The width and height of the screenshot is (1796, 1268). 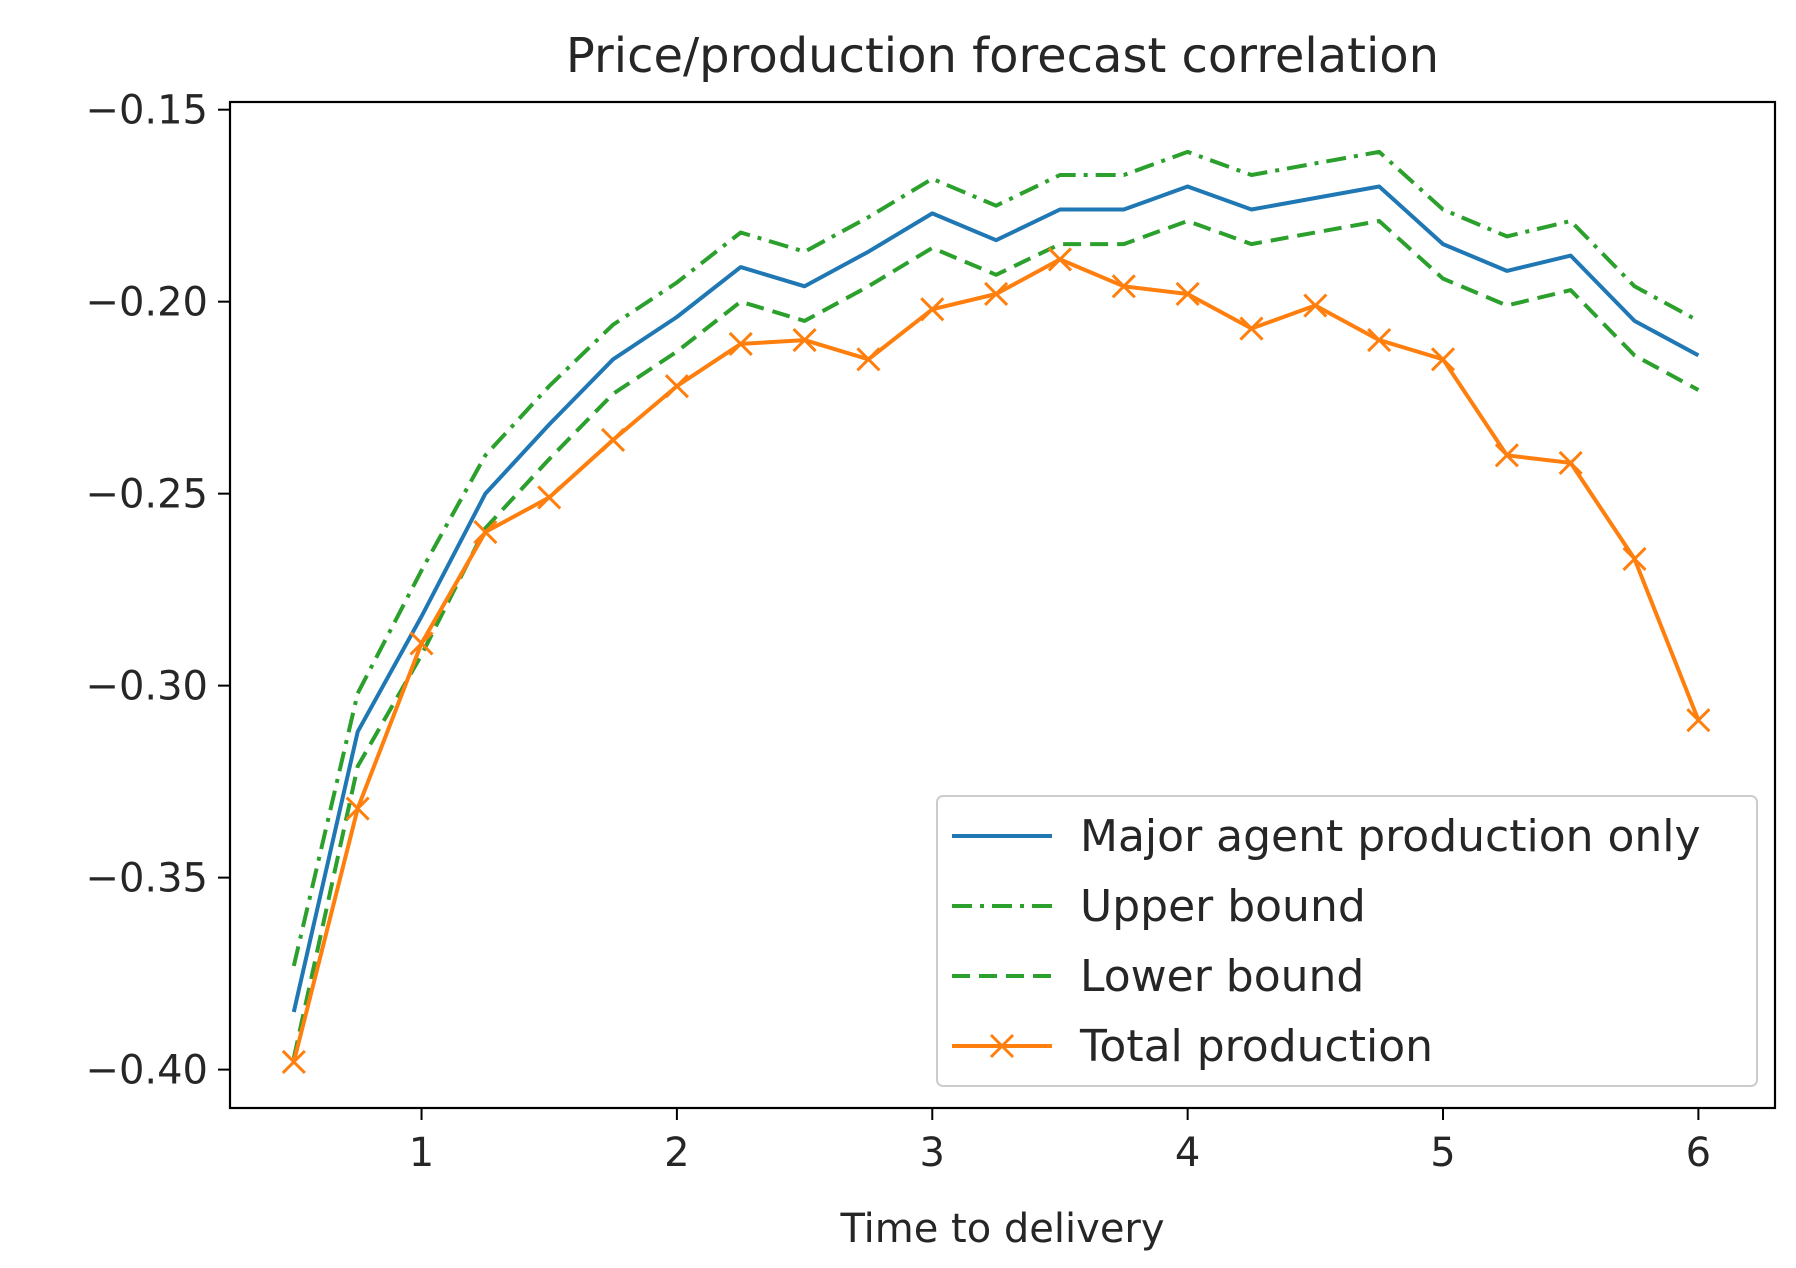 What do you see at coordinates (146, 111) in the screenshot?
I see `y-tick-label: −0.15` at bounding box center [146, 111].